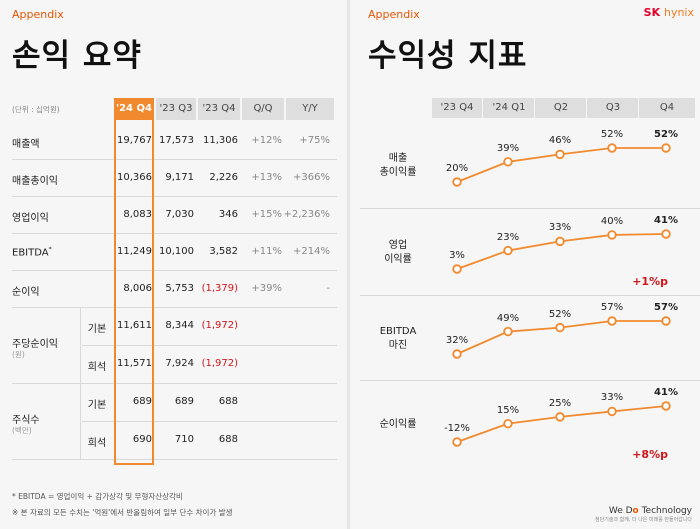 This screenshot has height=529, width=700. Describe the element at coordinates (306, 214) in the screenshot. I see `table-cell: +2,236%` at that location.